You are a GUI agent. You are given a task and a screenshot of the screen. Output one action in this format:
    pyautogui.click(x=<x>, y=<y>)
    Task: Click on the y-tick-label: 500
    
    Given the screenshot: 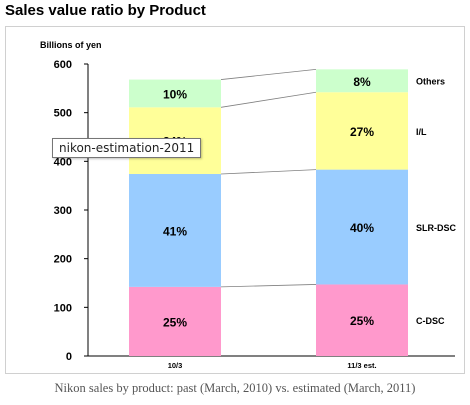 What is the action you would take?
    pyautogui.click(x=63, y=114)
    